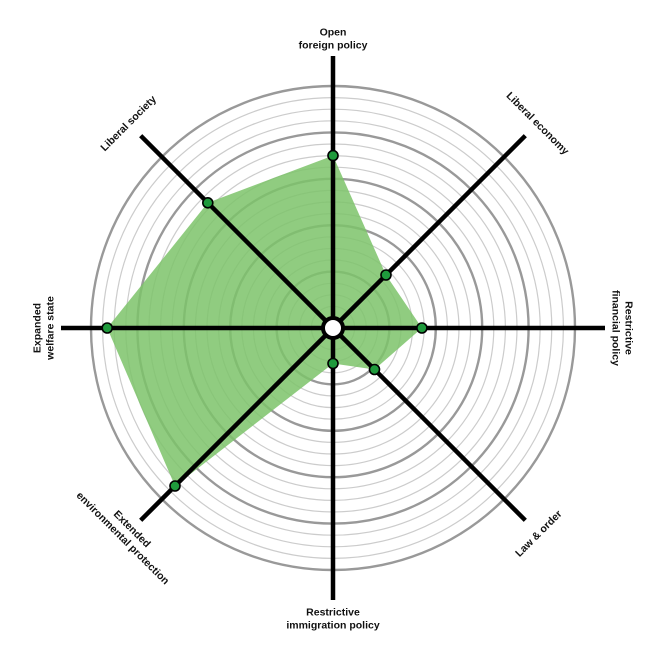 This screenshot has width=660, height=656. What do you see at coordinates (333, 33) in the screenshot?
I see `axis-label: Open` at bounding box center [333, 33].